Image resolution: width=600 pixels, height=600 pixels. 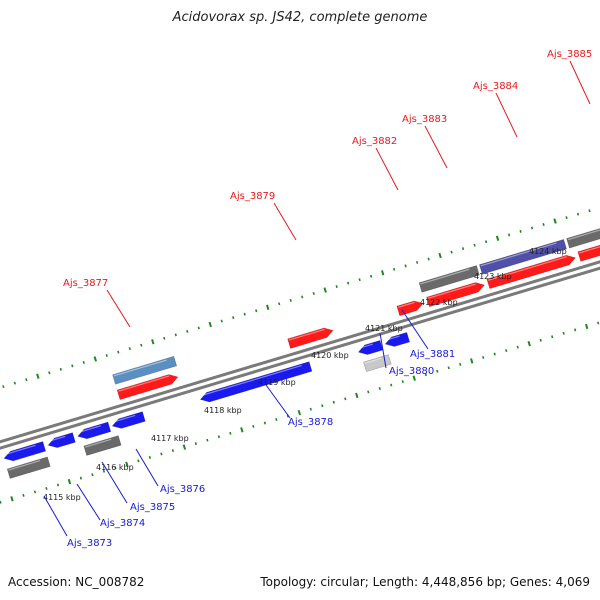 I want to click on feature-ajs-3873-b, so click(x=28, y=467).